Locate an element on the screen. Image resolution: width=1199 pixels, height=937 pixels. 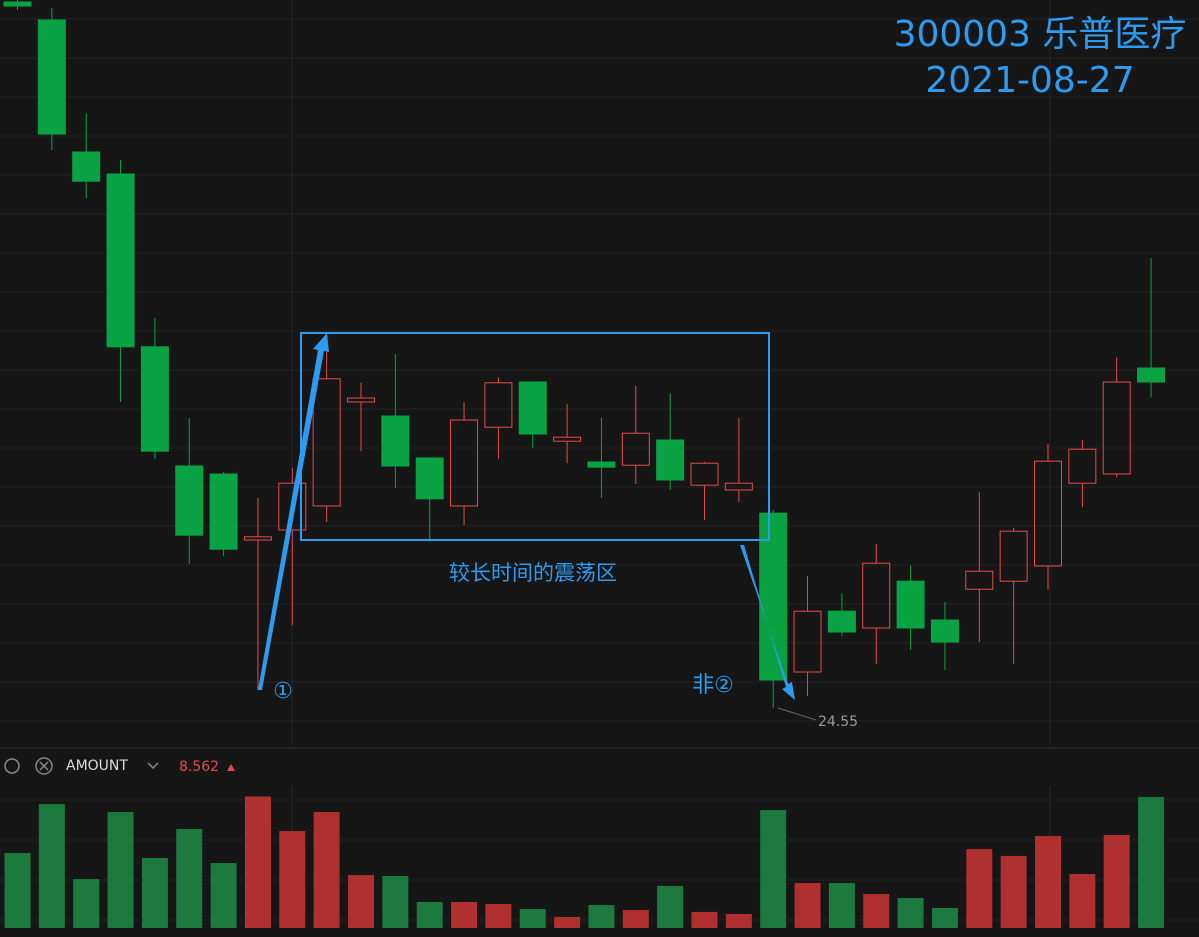
indicator-name: AMOUNT is located at coordinates (97, 766).